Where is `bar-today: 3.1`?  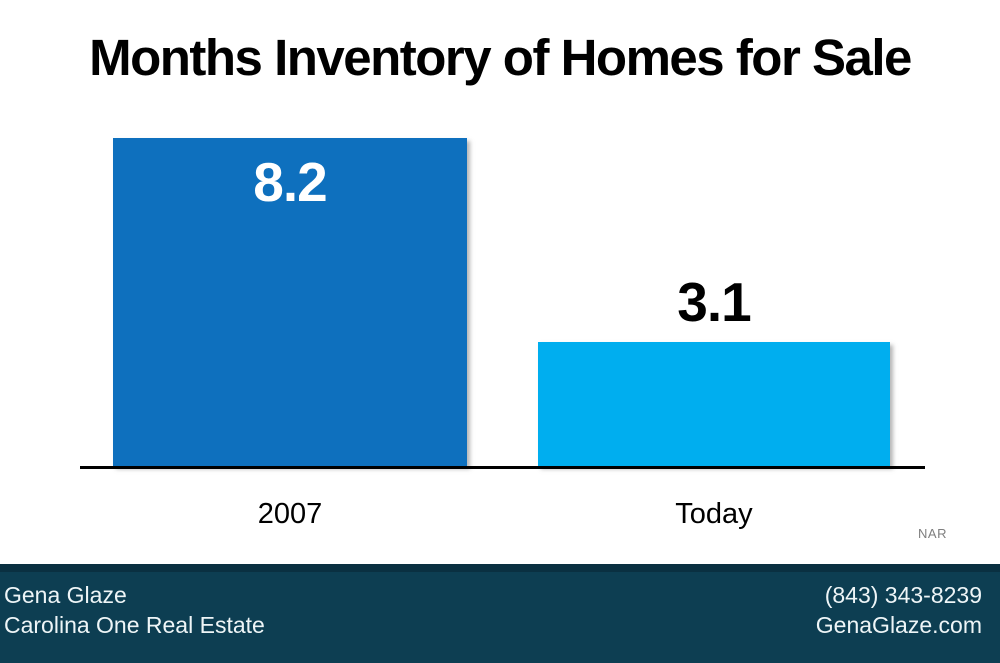
bar-today: 3.1 is located at coordinates (714, 368).